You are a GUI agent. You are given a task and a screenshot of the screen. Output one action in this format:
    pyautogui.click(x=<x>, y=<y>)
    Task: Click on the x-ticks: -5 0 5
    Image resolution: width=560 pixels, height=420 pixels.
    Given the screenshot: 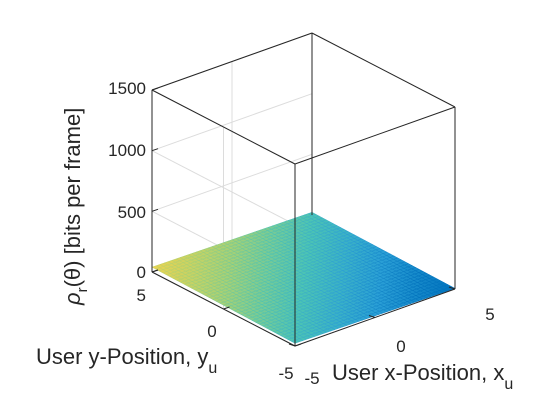 What is the action you would take?
    pyautogui.click(x=399, y=346)
    